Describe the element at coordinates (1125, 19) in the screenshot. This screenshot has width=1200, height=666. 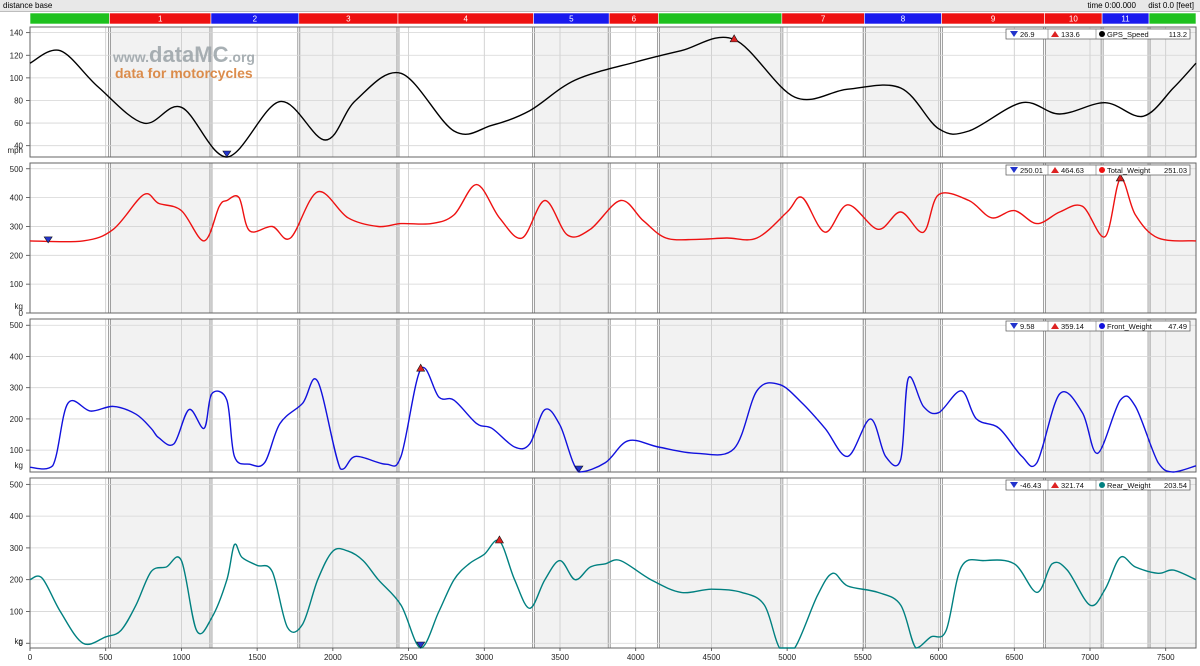
I see `segment-label: 11` at that location.